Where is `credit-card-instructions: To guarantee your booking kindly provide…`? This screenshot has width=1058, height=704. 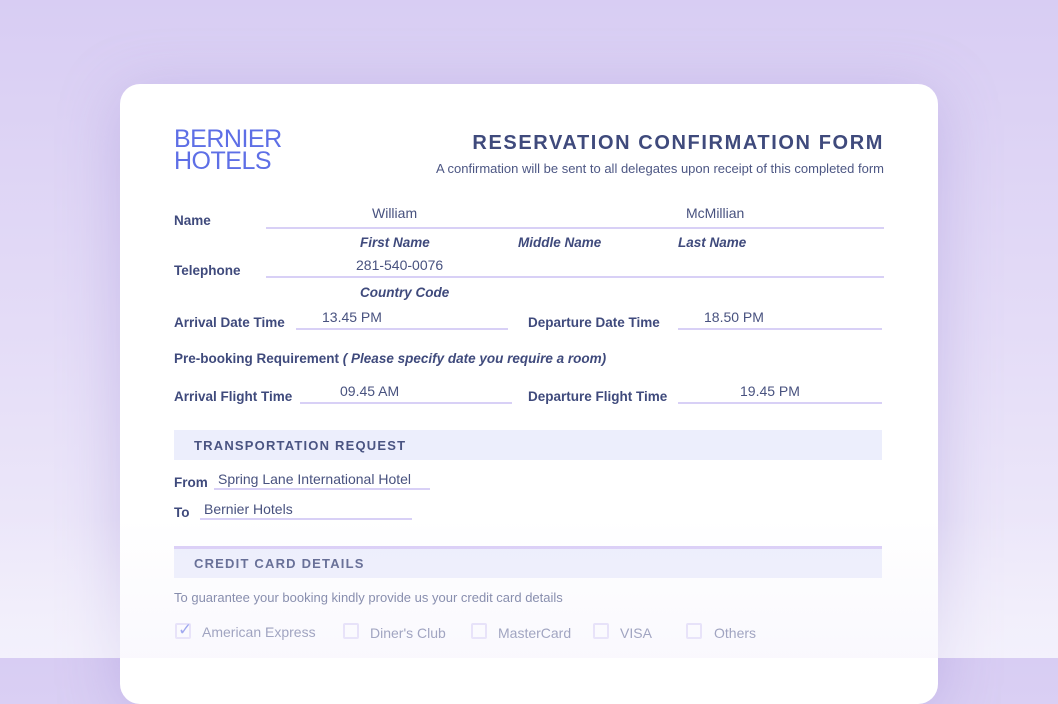 credit-card-instructions: To guarantee your booking kindly provide… is located at coordinates (368, 597).